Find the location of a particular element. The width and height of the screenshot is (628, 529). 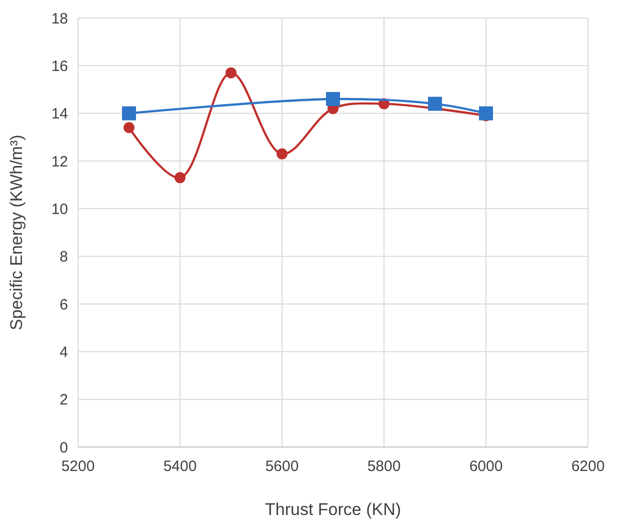

x-tick-label: 5400 is located at coordinates (180, 466).